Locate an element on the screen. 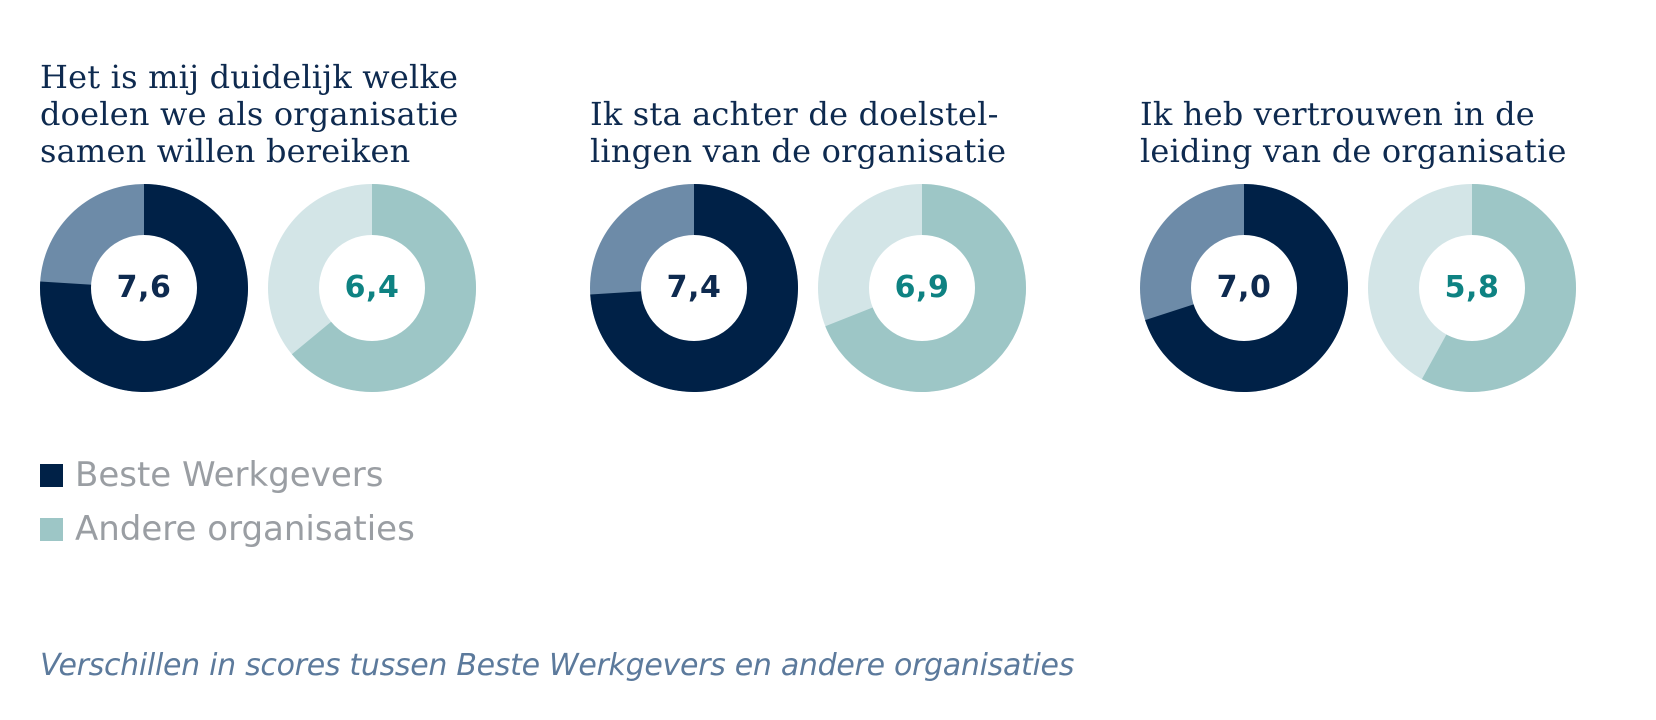 This screenshot has width=1656, height=720. legend-label: Beste Werkgevers is located at coordinates (229, 475).